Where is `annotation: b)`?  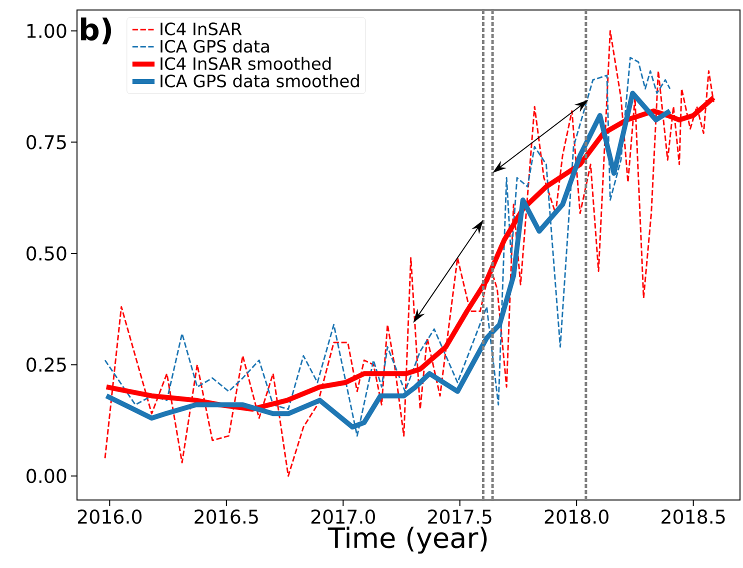 annotation: b) is located at coordinates (96, 31).